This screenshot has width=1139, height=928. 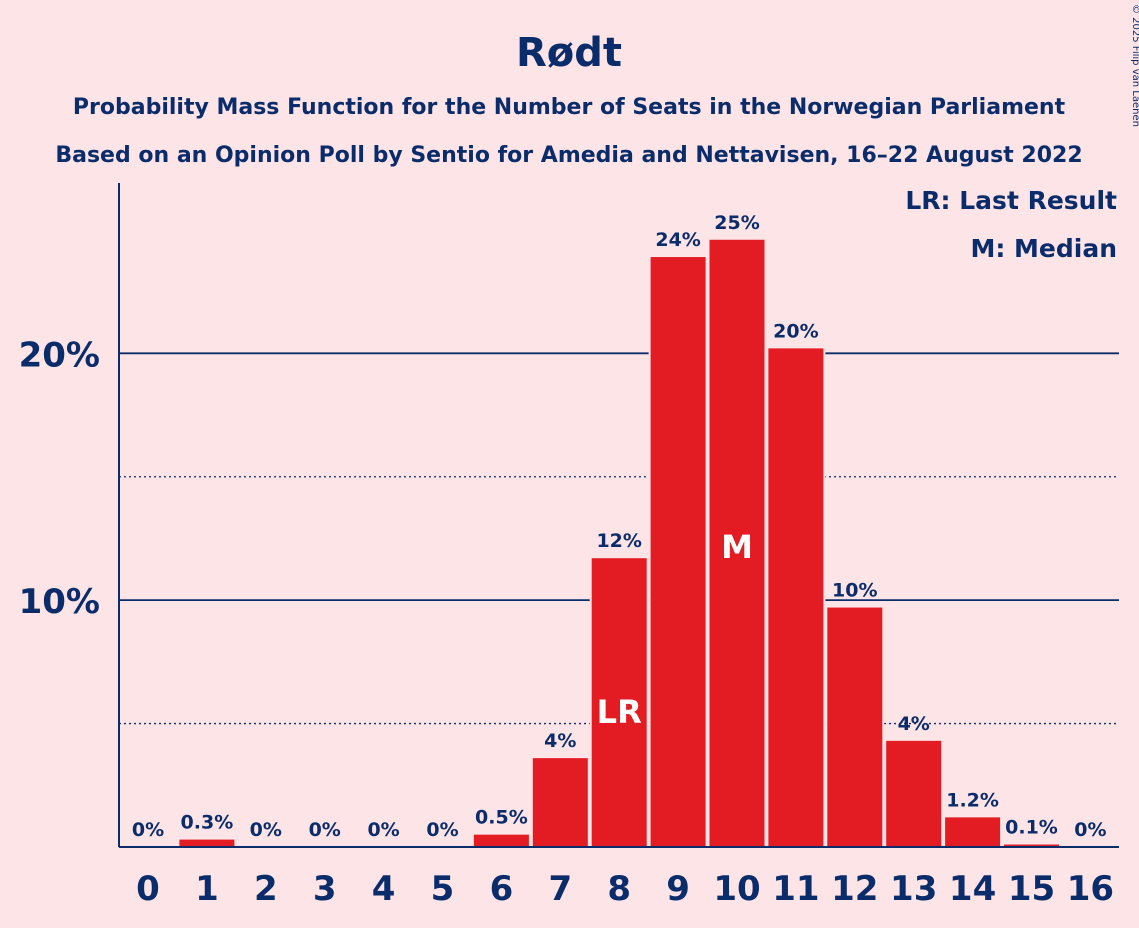 What do you see at coordinates (795, 889) in the screenshot?
I see `x-tick-label-11: 11` at bounding box center [795, 889].